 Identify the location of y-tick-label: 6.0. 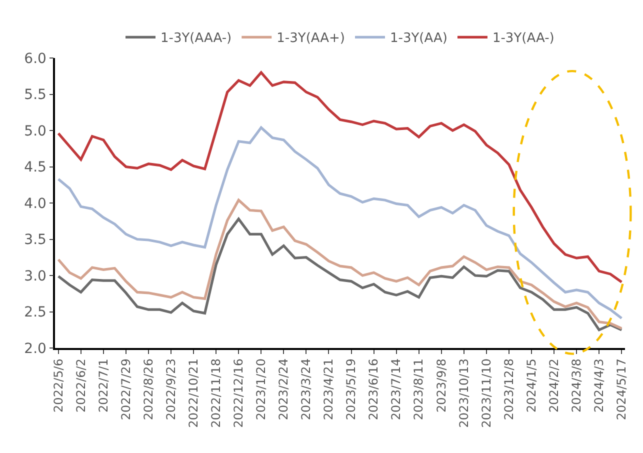
(35, 58).